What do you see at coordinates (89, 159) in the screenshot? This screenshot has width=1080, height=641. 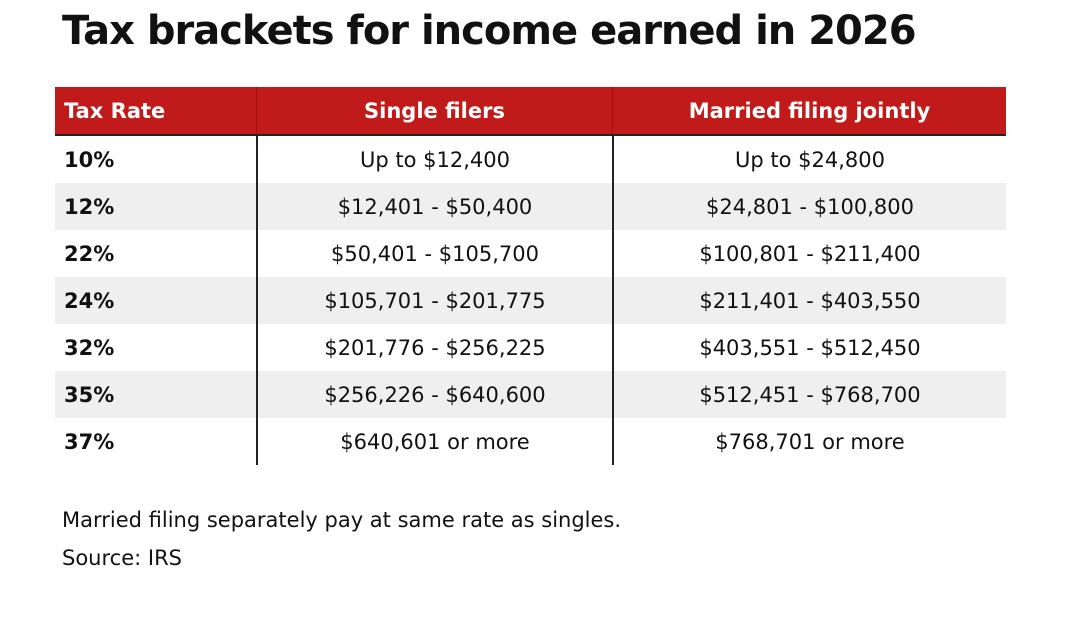 I see `table-cell: 10%` at bounding box center [89, 159].